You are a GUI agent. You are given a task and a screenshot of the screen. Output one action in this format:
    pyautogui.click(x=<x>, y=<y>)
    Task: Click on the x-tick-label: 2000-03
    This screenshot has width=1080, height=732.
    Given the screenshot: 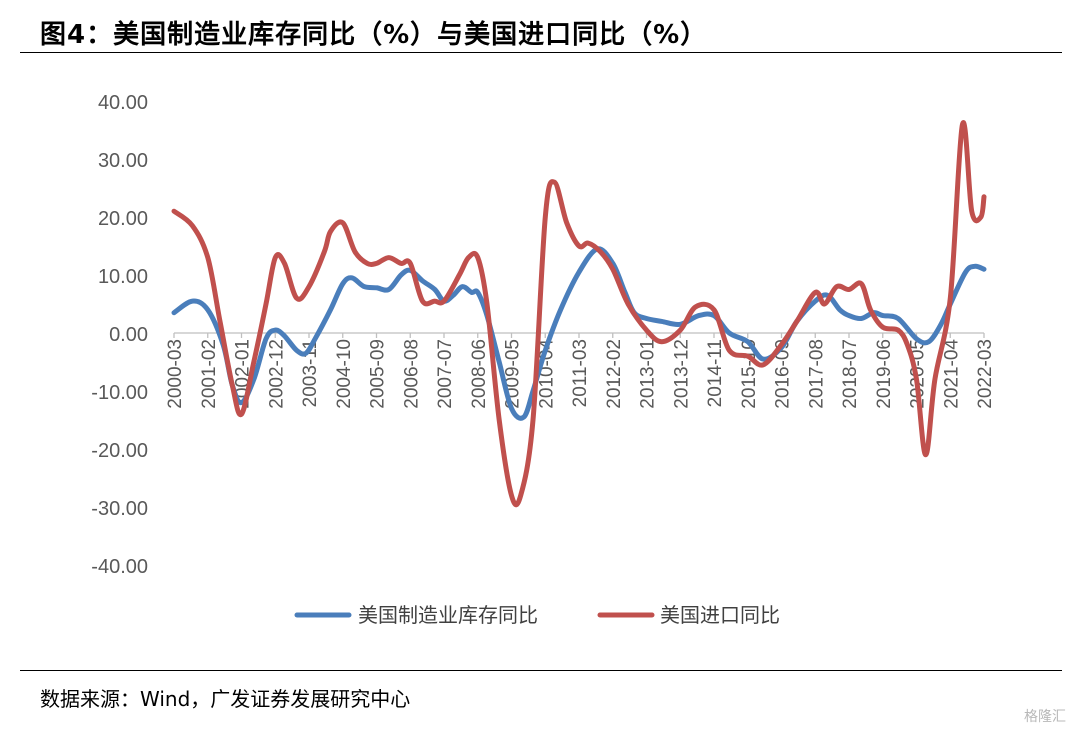 What is the action you would take?
    pyautogui.click(x=175, y=374)
    